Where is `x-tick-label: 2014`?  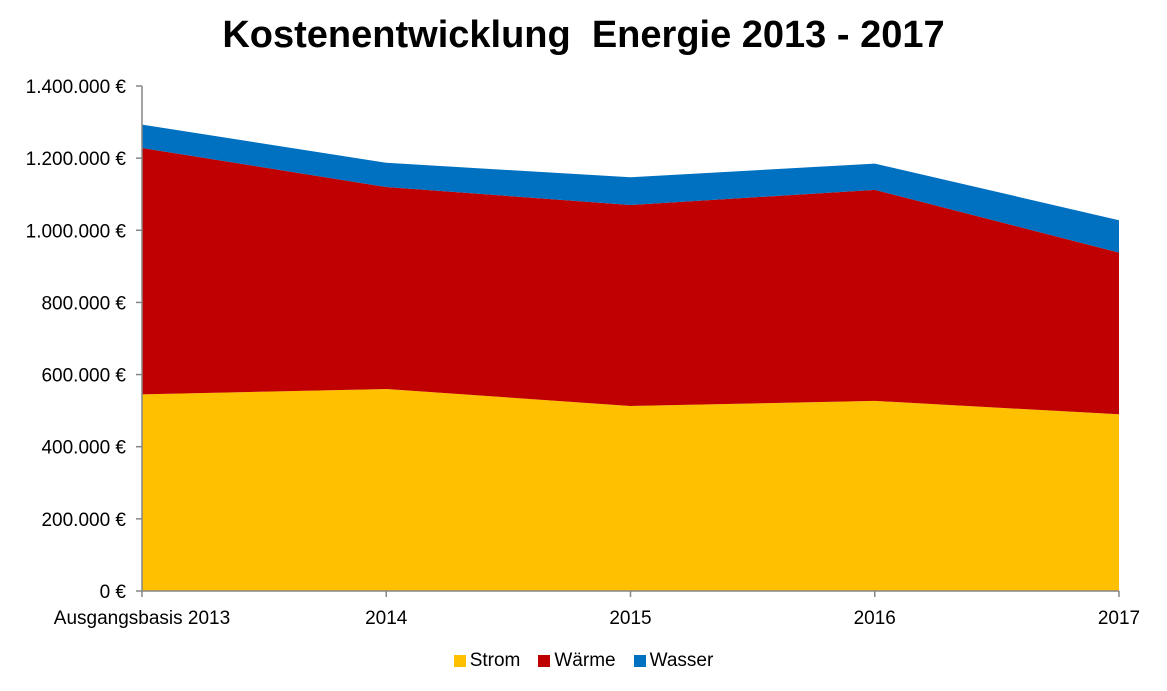 x-tick-label: 2014 is located at coordinates (386, 618).